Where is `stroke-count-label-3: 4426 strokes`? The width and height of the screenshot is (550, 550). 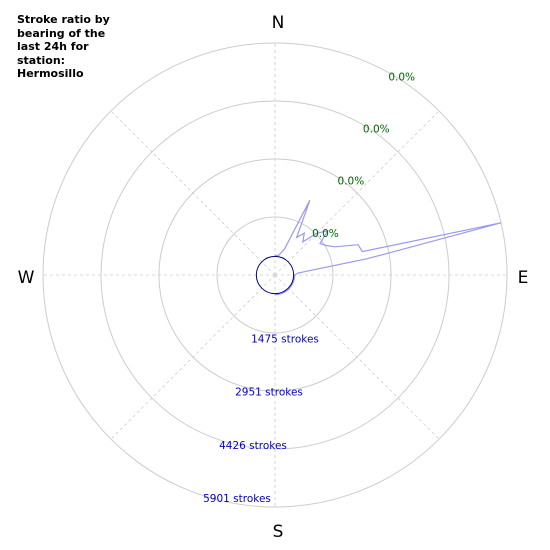 stroke-count-label-3: 4426 strokes is located at coordinates (253, 446).